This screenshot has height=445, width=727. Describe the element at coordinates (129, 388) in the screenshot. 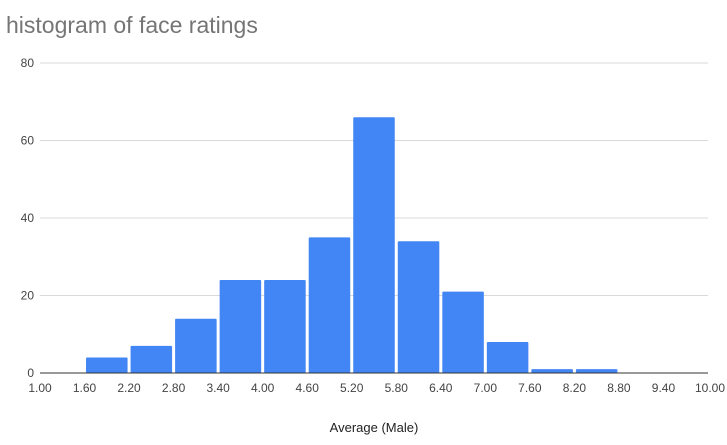

I see `x-tick-label: 2.20` at that location.